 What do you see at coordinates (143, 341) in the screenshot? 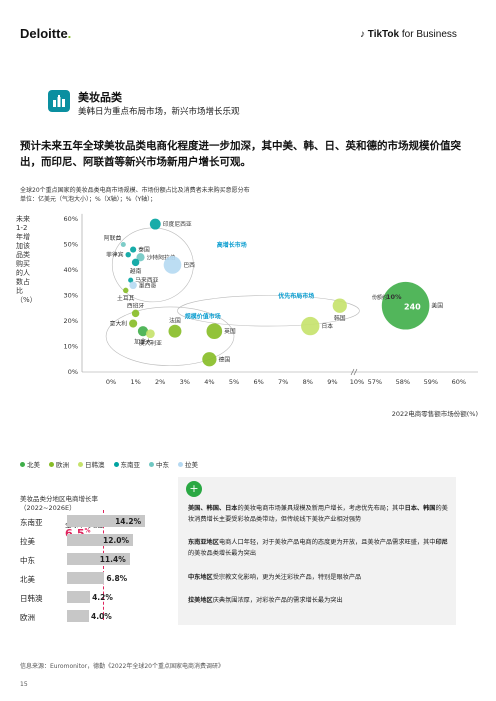
I see `bubble-label: 加拿大` at bounding box center [143, 341].